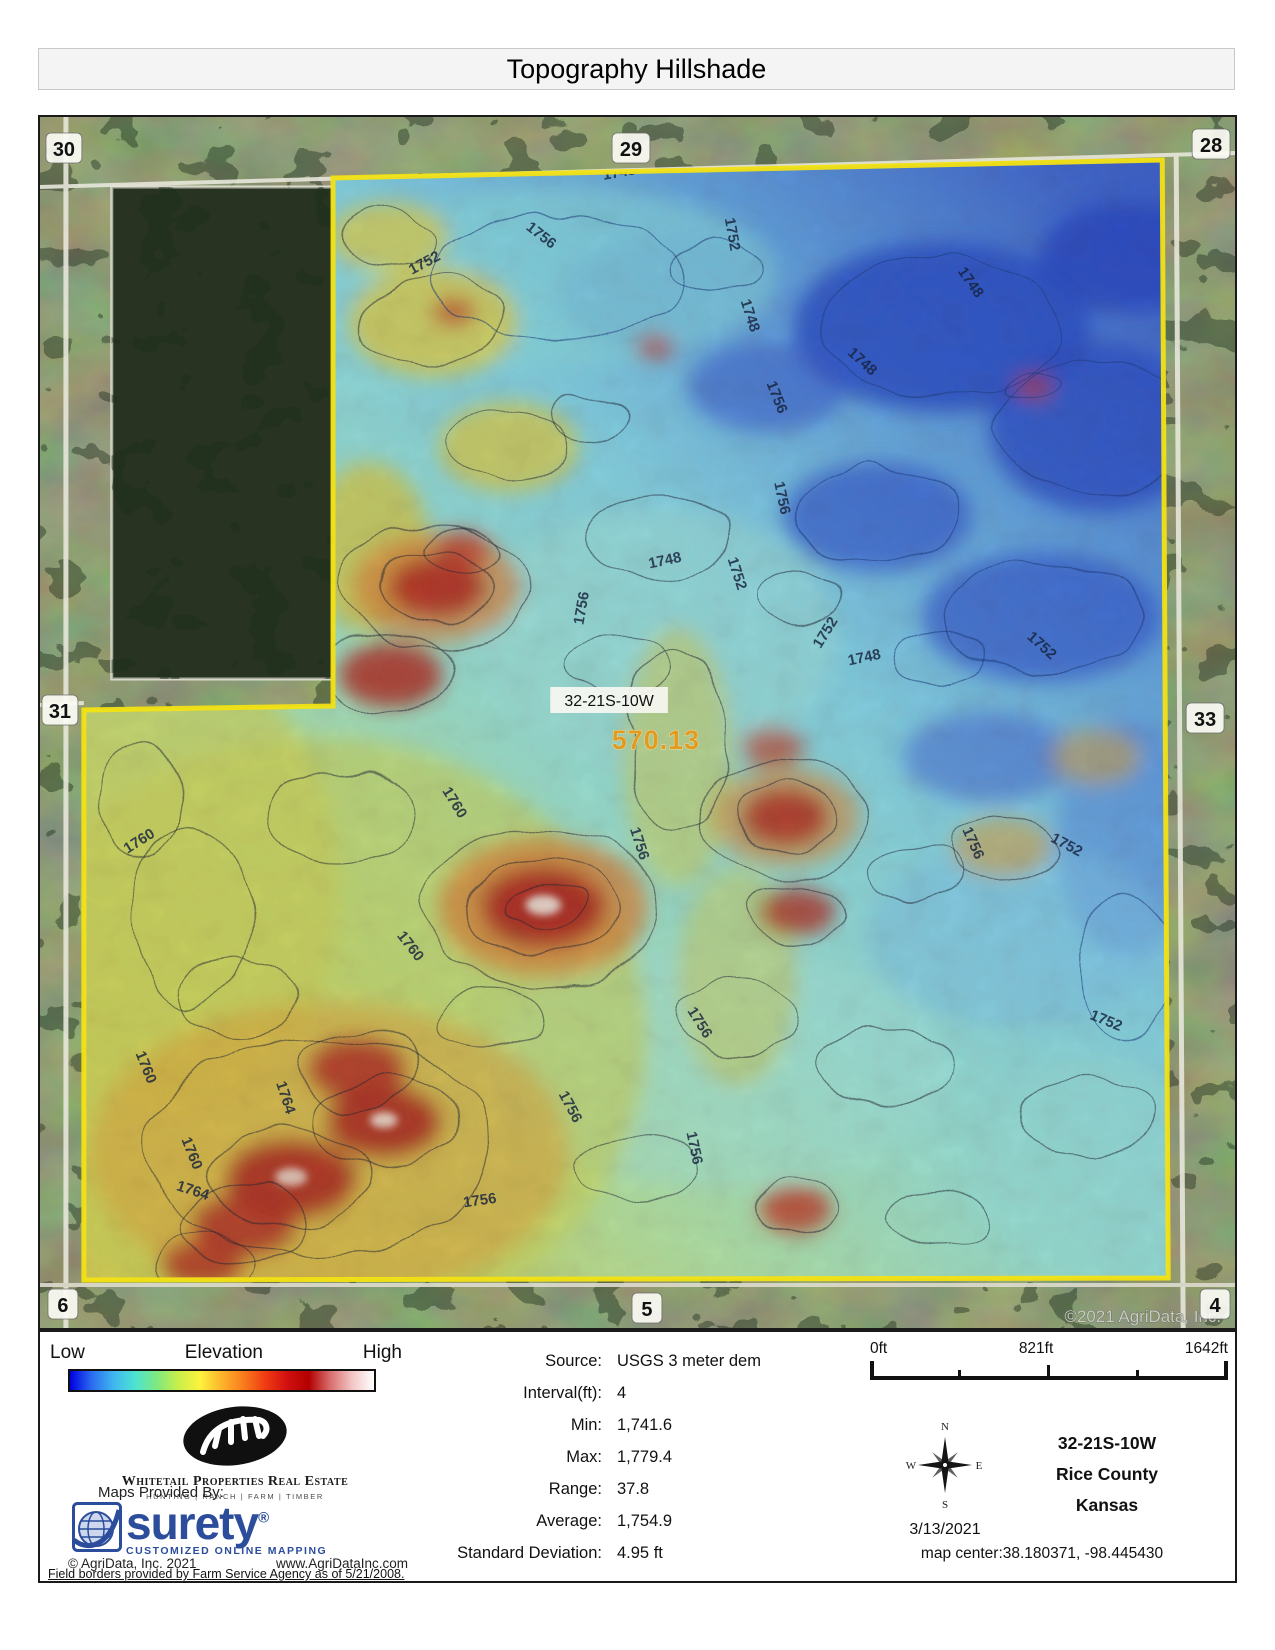 This screenshot has height=1650, width=1275. I want to click on location-block: 32-21S-10W Rice County Kansas, so click(1107, 1474).